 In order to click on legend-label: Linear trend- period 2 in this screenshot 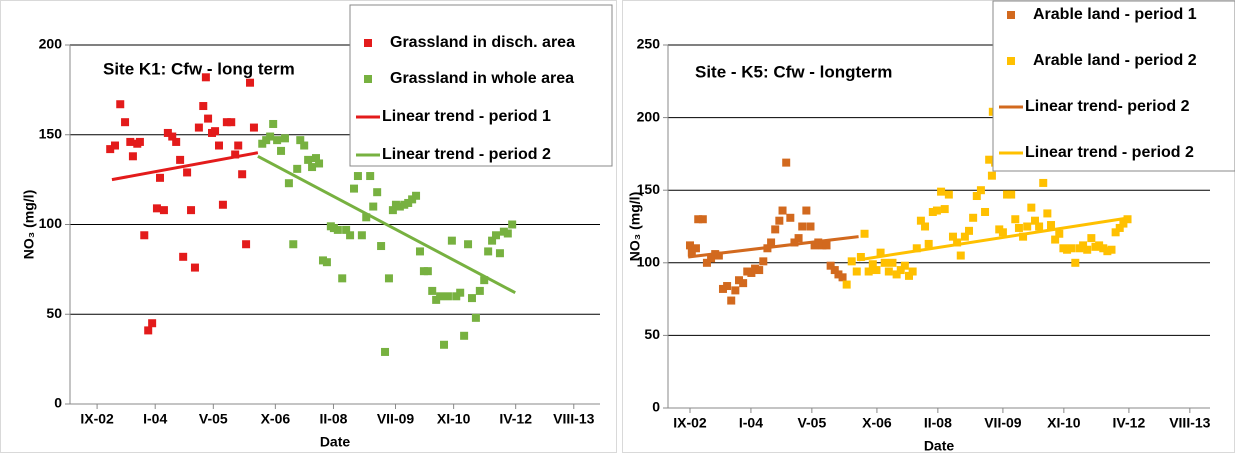, I will do `click(1107, 106)`.